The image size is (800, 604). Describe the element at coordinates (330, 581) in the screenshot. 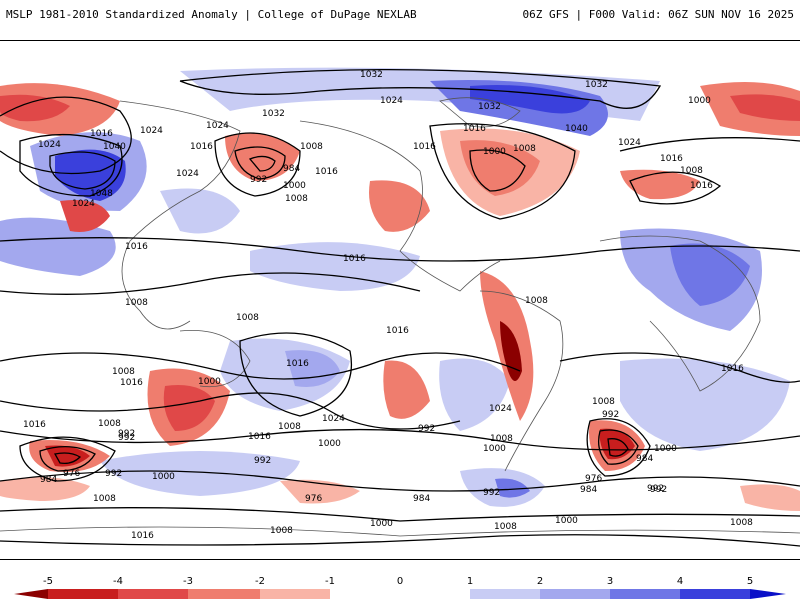

I see `colorbar-tick-label: -1` at that location.